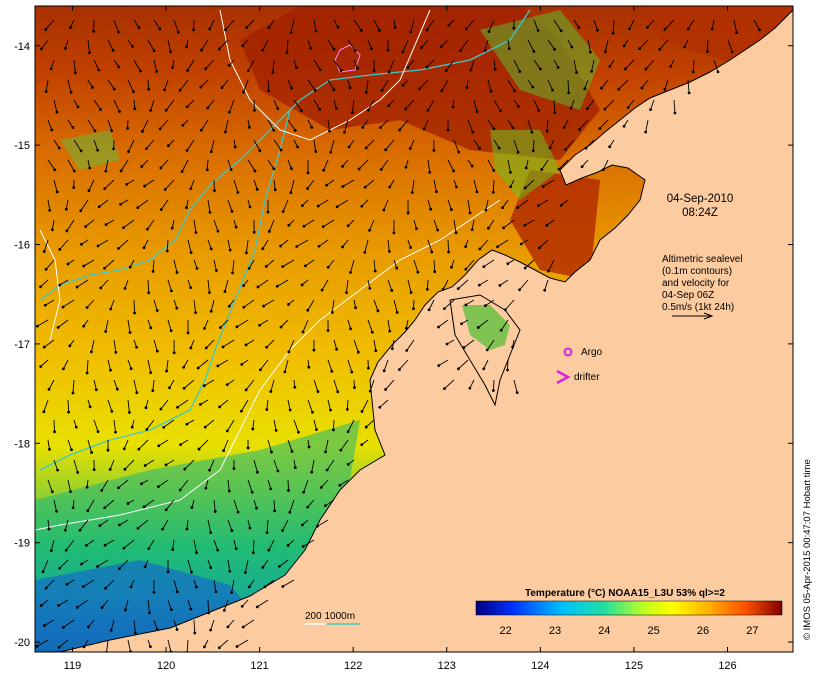  I want to click on cool-water-patch, so click(525, 165).